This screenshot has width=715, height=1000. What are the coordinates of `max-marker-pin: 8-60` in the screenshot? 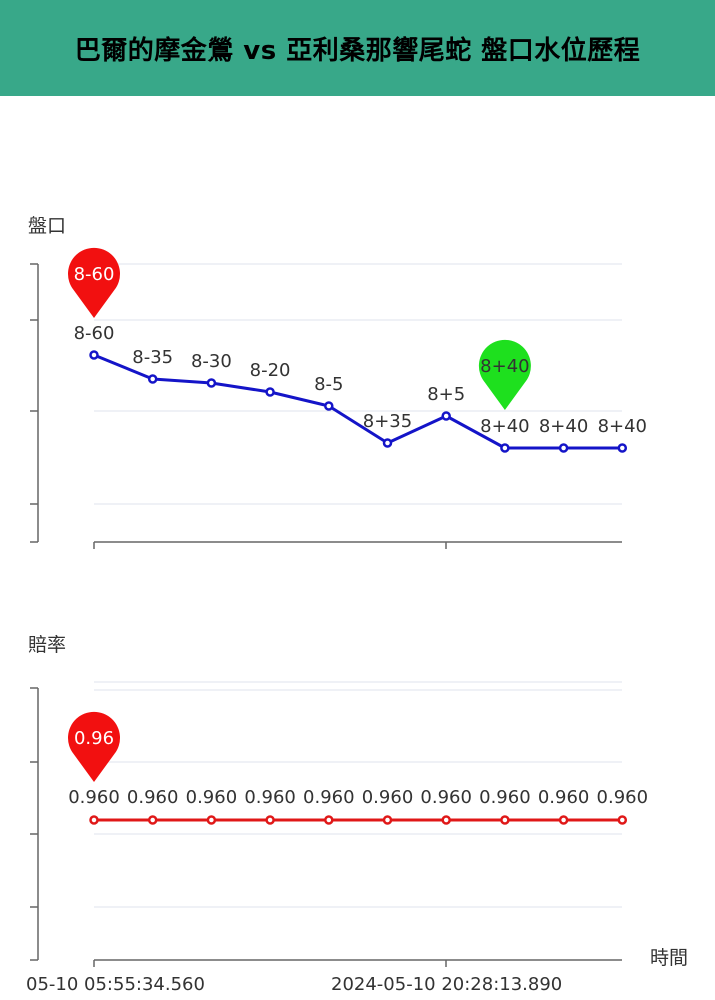 It's located at (94, 282).